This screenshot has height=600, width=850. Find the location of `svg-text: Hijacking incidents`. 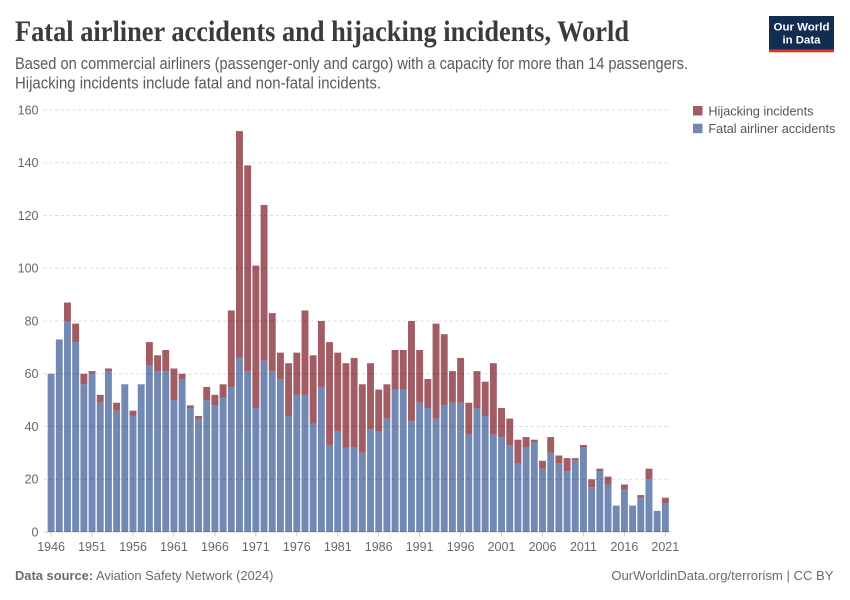

svg-text: Hijacking incidents is located at coordinates (760, 111).